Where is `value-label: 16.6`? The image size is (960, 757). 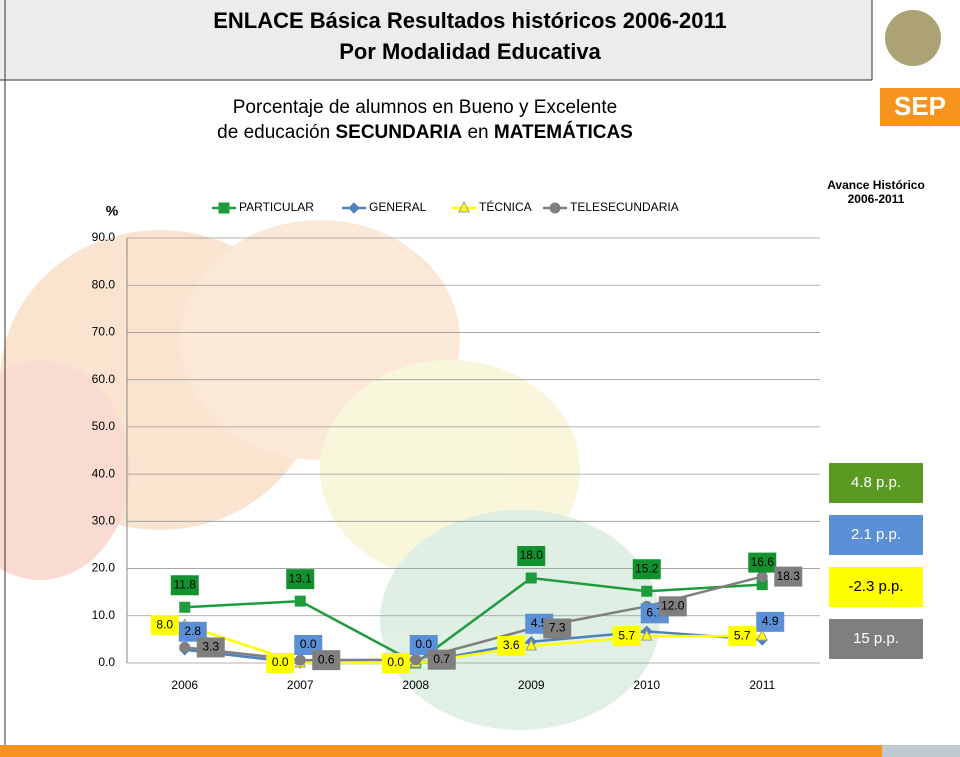 value-label: 16.6 is located at coordinates (763, 562).